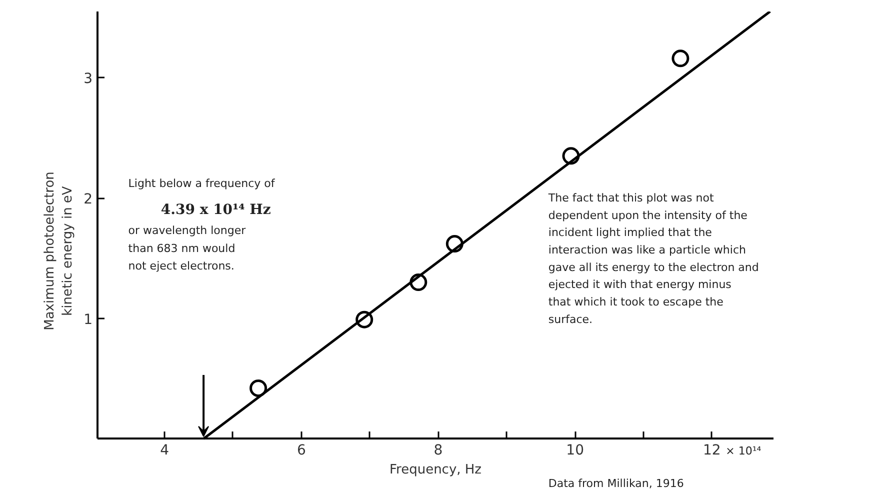 The image size is (895, 500). Describe the element at coordinates (88, 200) in the screenshot. I see `y-tick-label: 2` at that location.